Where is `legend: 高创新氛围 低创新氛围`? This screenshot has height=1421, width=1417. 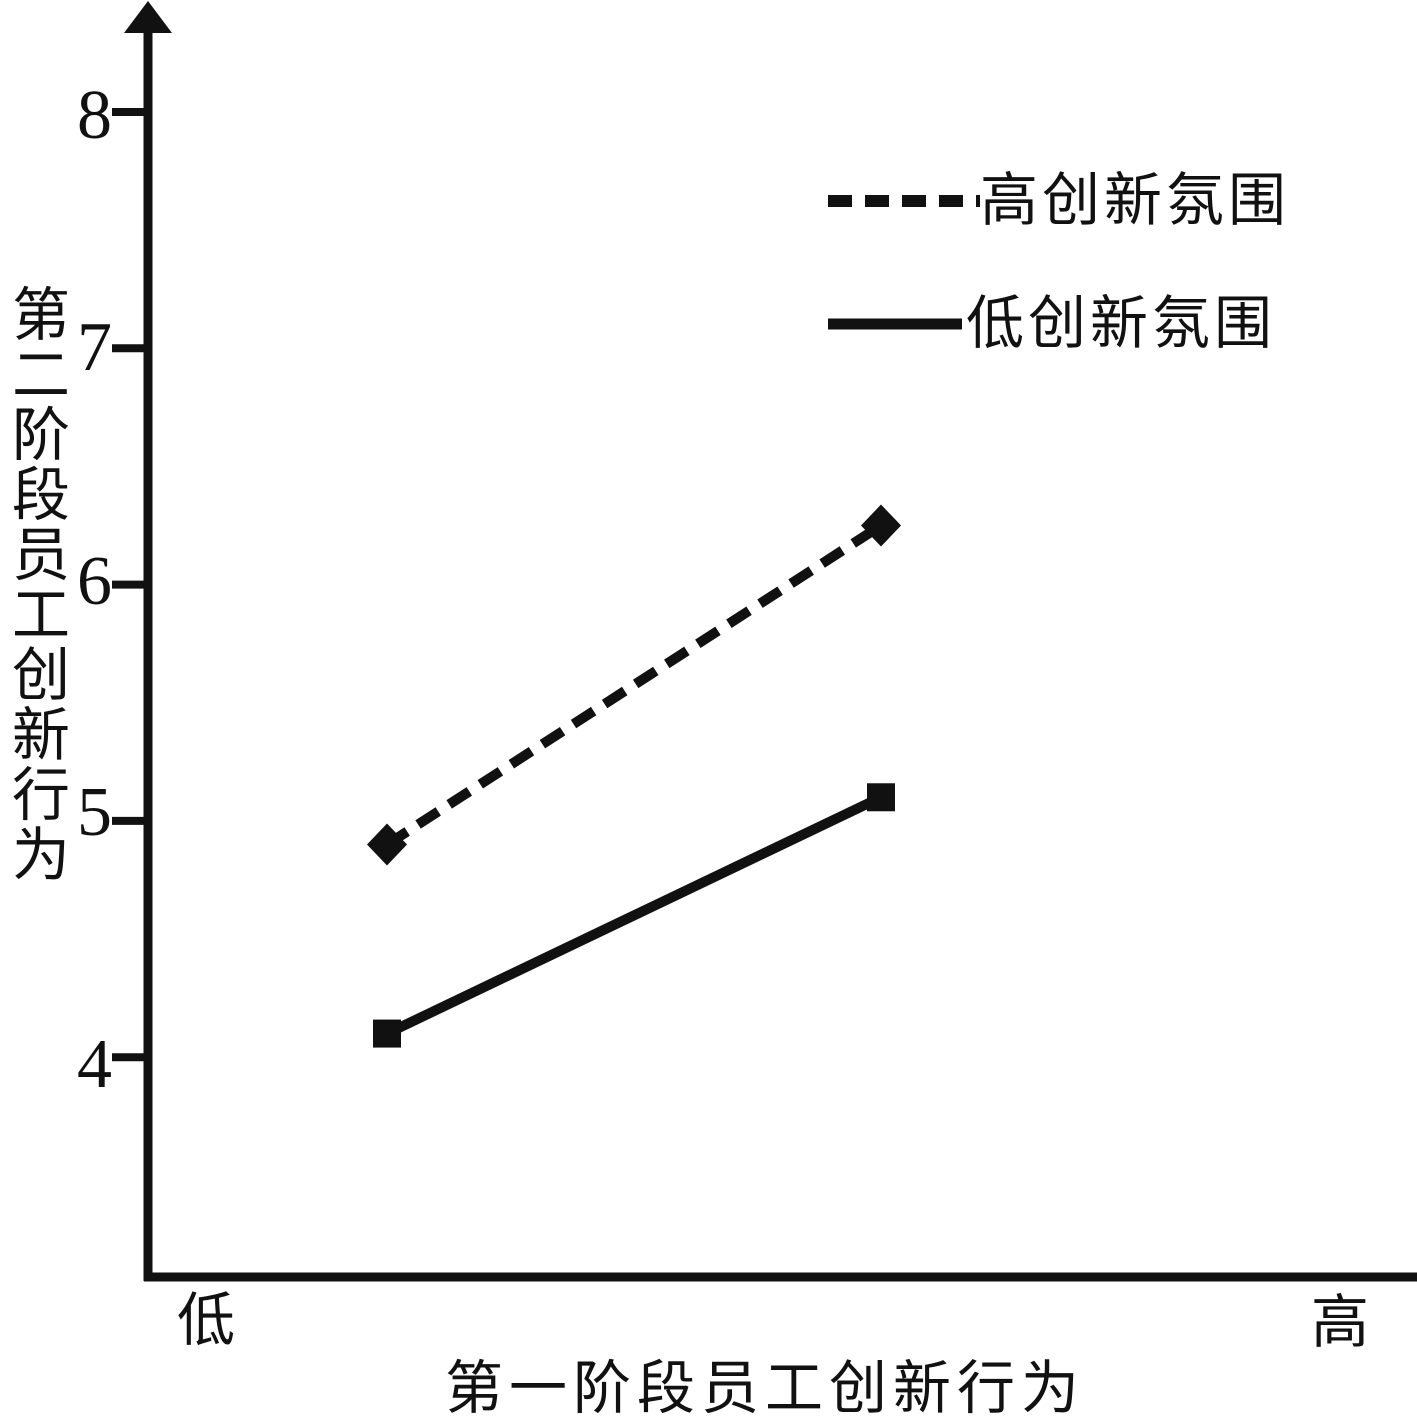 legend: 高创新氛围 低创新氛围 is located at coordinates (1059, 262).